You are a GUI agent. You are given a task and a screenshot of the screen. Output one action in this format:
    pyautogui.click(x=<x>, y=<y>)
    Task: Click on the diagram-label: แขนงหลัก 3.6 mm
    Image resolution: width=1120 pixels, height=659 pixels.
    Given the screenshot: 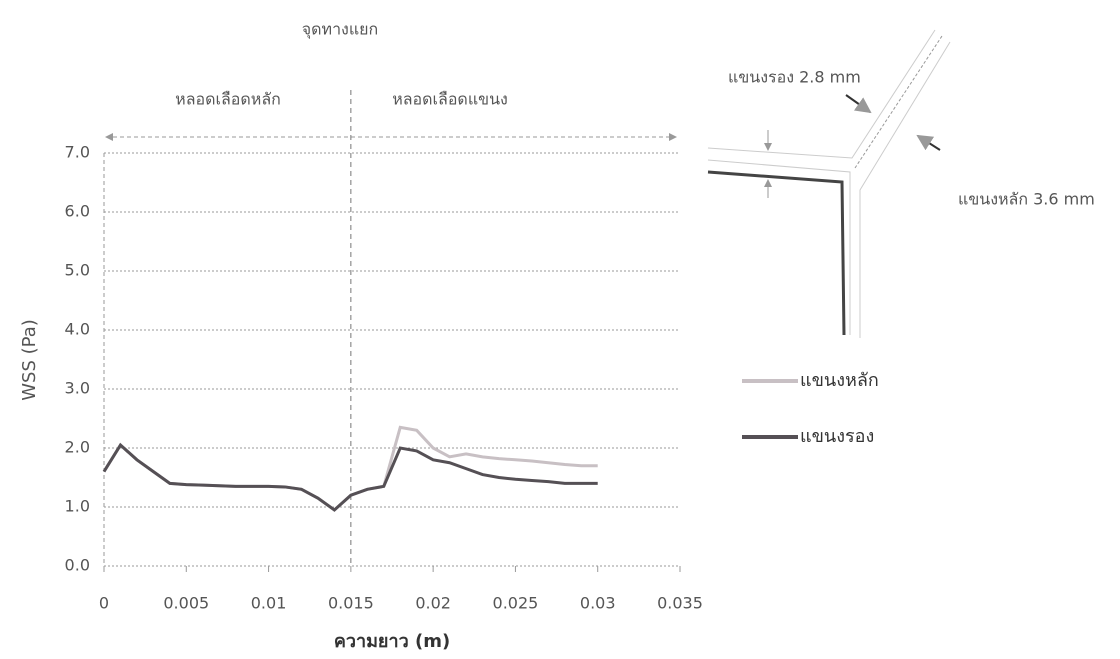 What is the action you would take?
    pyautogui.click(x=1026, y=199)
    